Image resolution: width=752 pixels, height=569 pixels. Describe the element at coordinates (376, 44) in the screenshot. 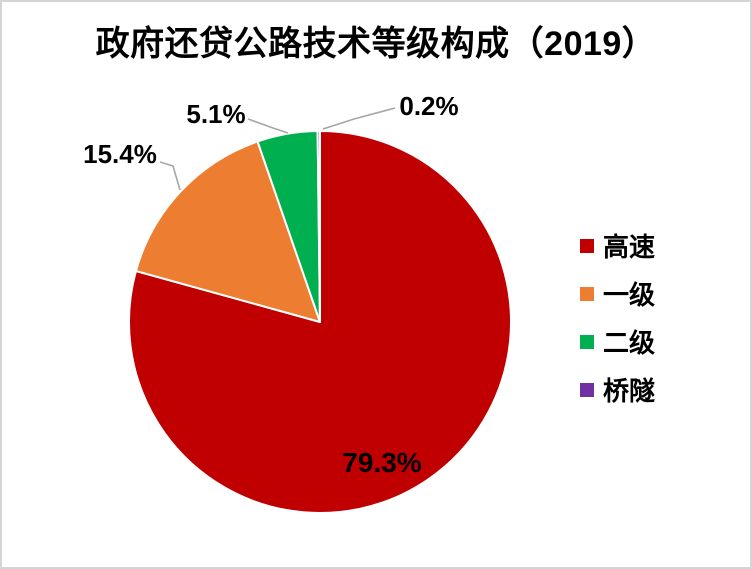

I see `chart-title: 政府还贷公路技术等级构成（2019）` at that location.